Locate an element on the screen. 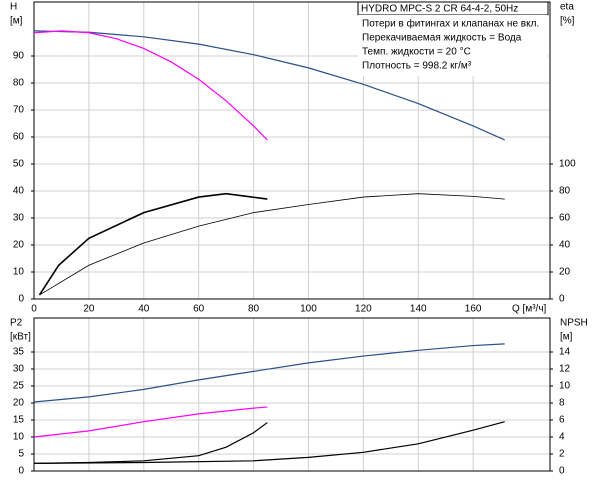 This screenshot has width=592, height=480. chart-title: HYDRO MPC-S 2 CR 64-4-2, 50Hz is located at coordinates (439, 9).